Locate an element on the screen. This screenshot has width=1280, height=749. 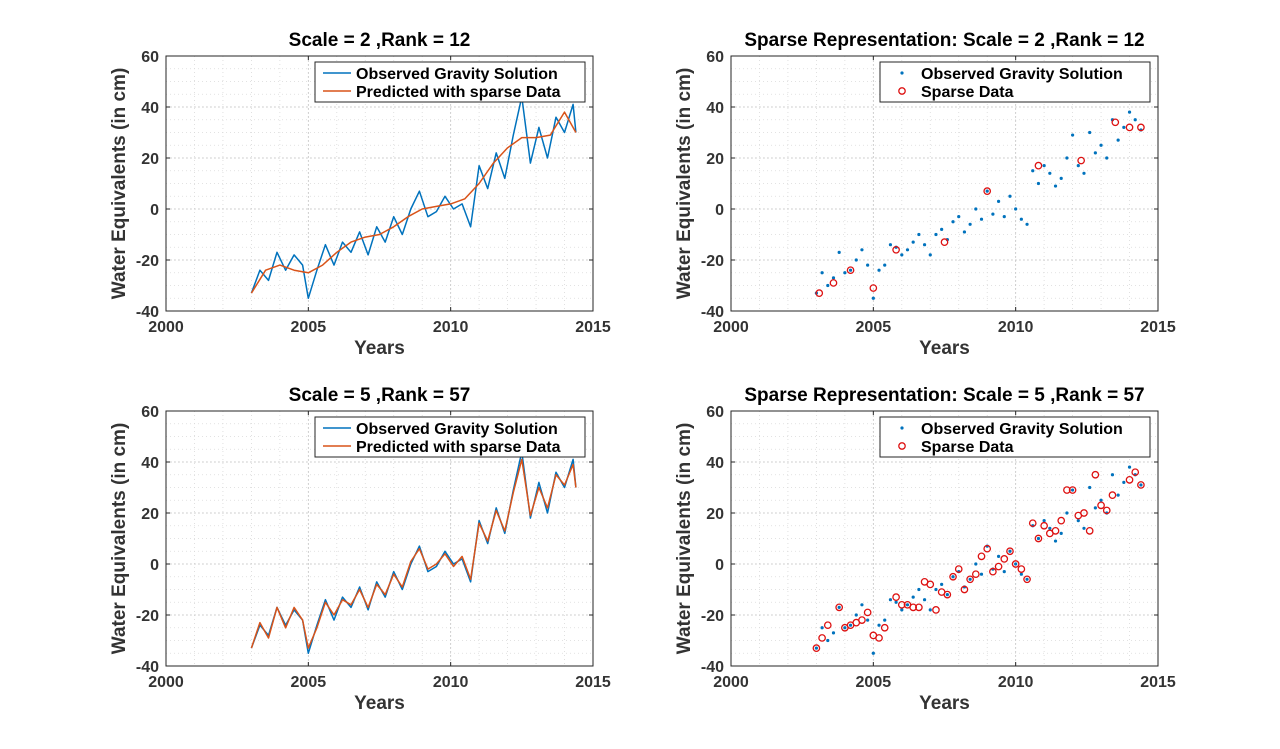
y-tick-label: 0 is located at coordinates (154, 565).